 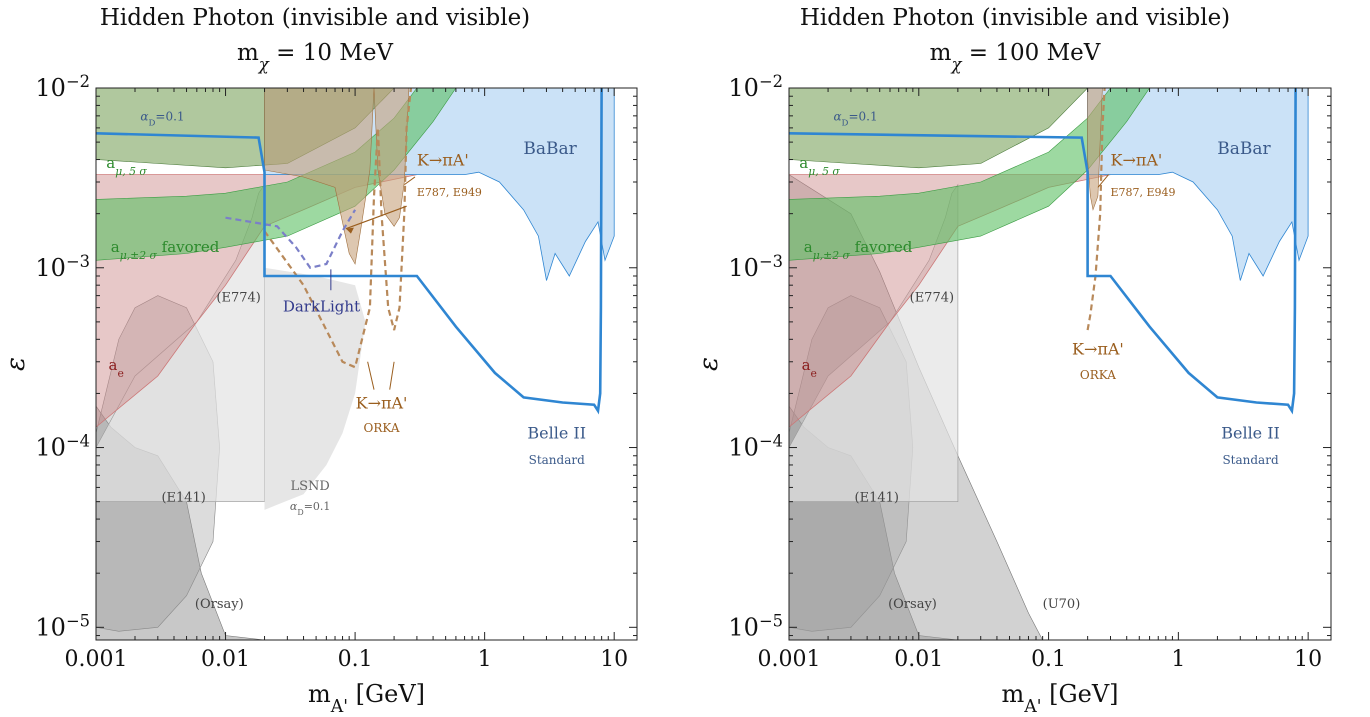 What do you see at coordinates (1015, 57) in the screenshot?
I see `chart-subtitle: mχ = 100 MeV` at bounding box center [1015, 57].